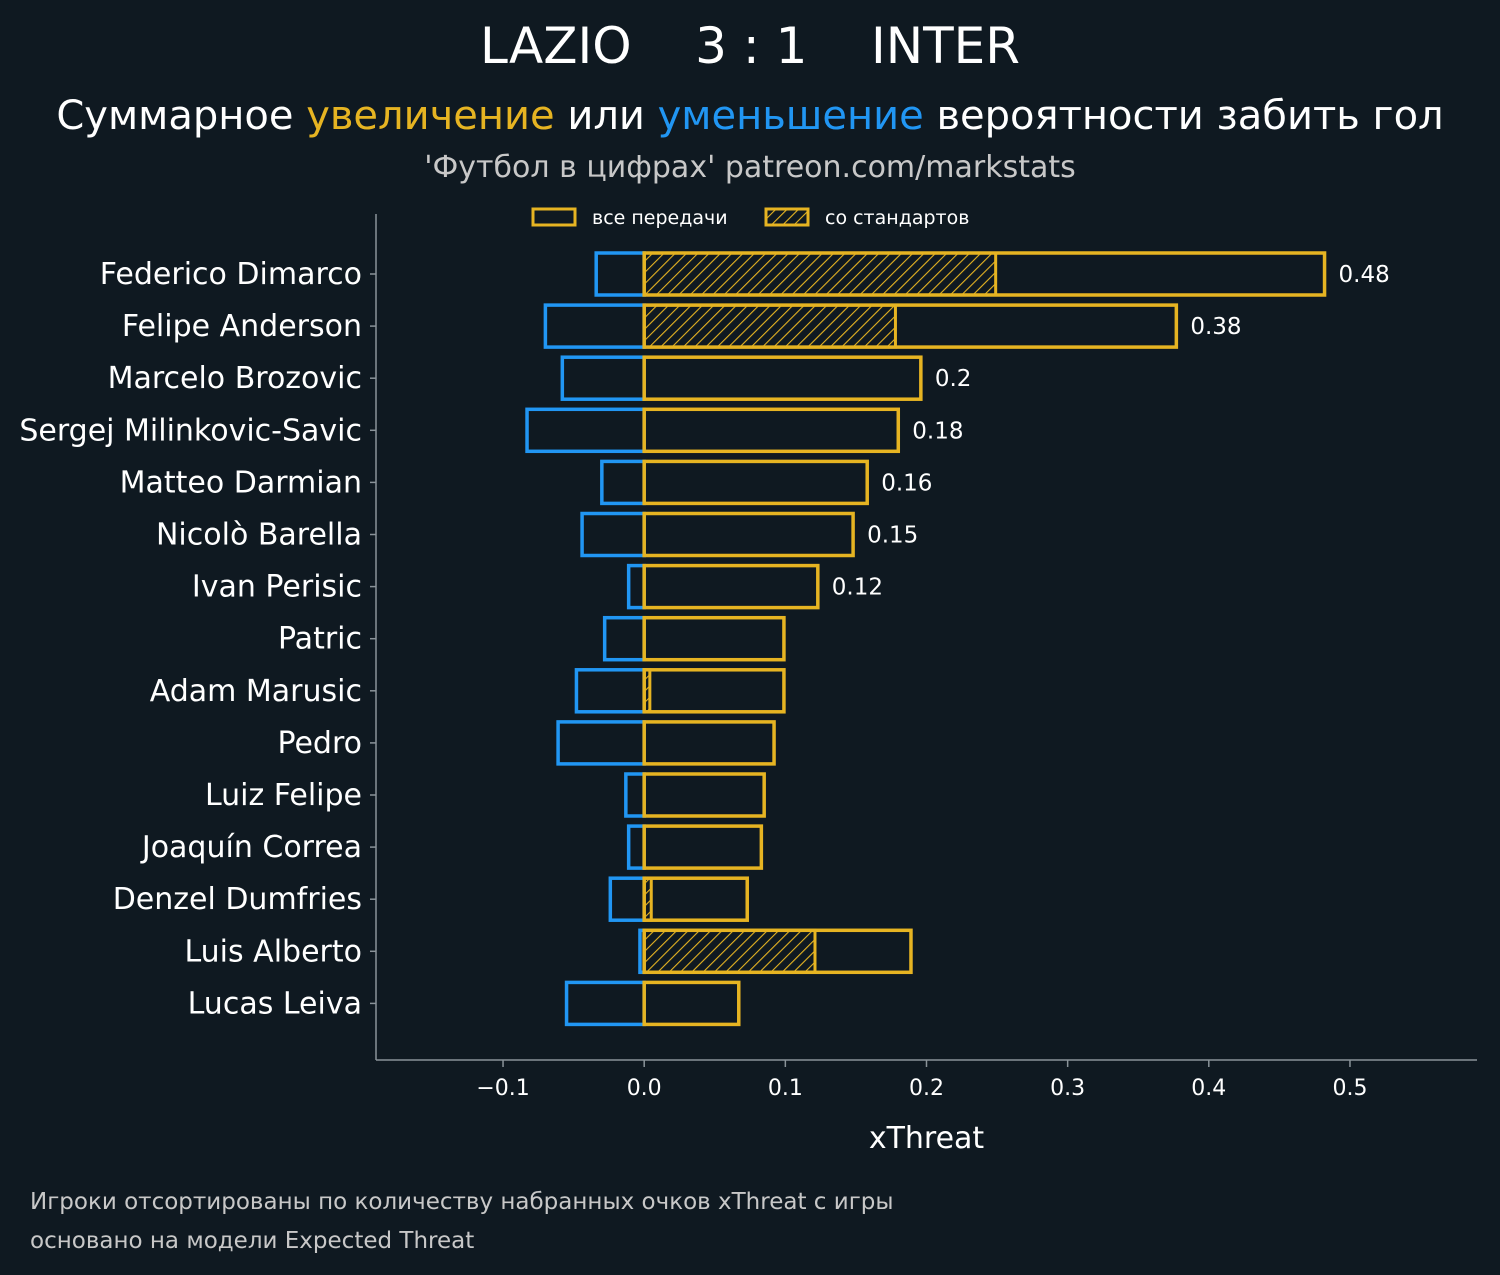  I want to click on legend-label: со стандартов, so click(897, 218).